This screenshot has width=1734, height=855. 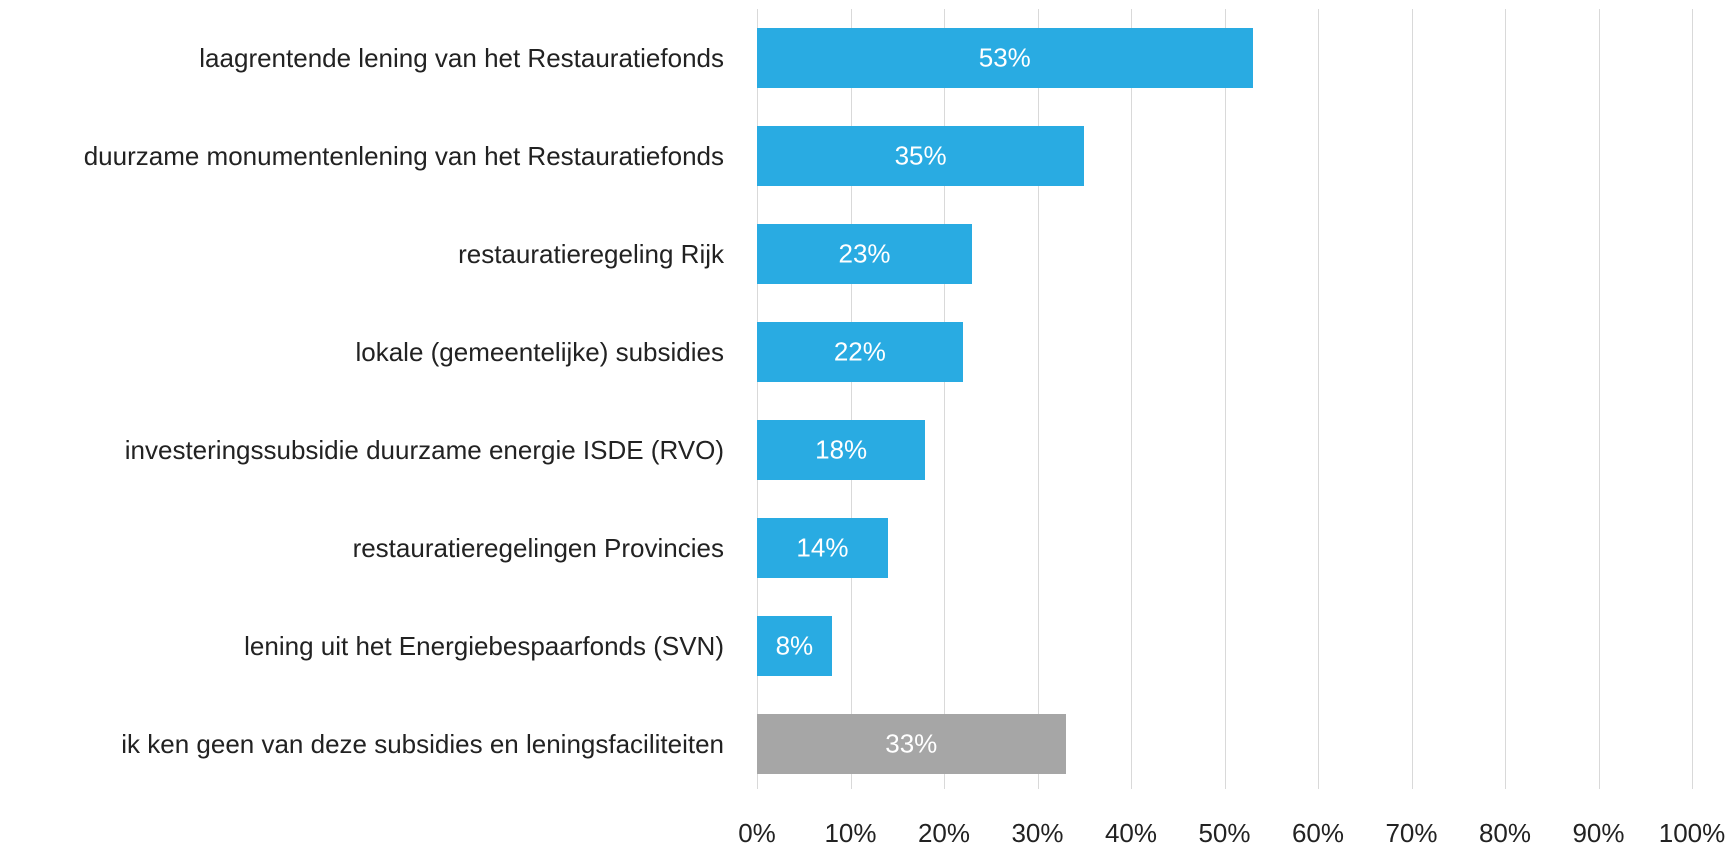 I want to click on x-tick-label: 100%, so click(x=1692, y=833).